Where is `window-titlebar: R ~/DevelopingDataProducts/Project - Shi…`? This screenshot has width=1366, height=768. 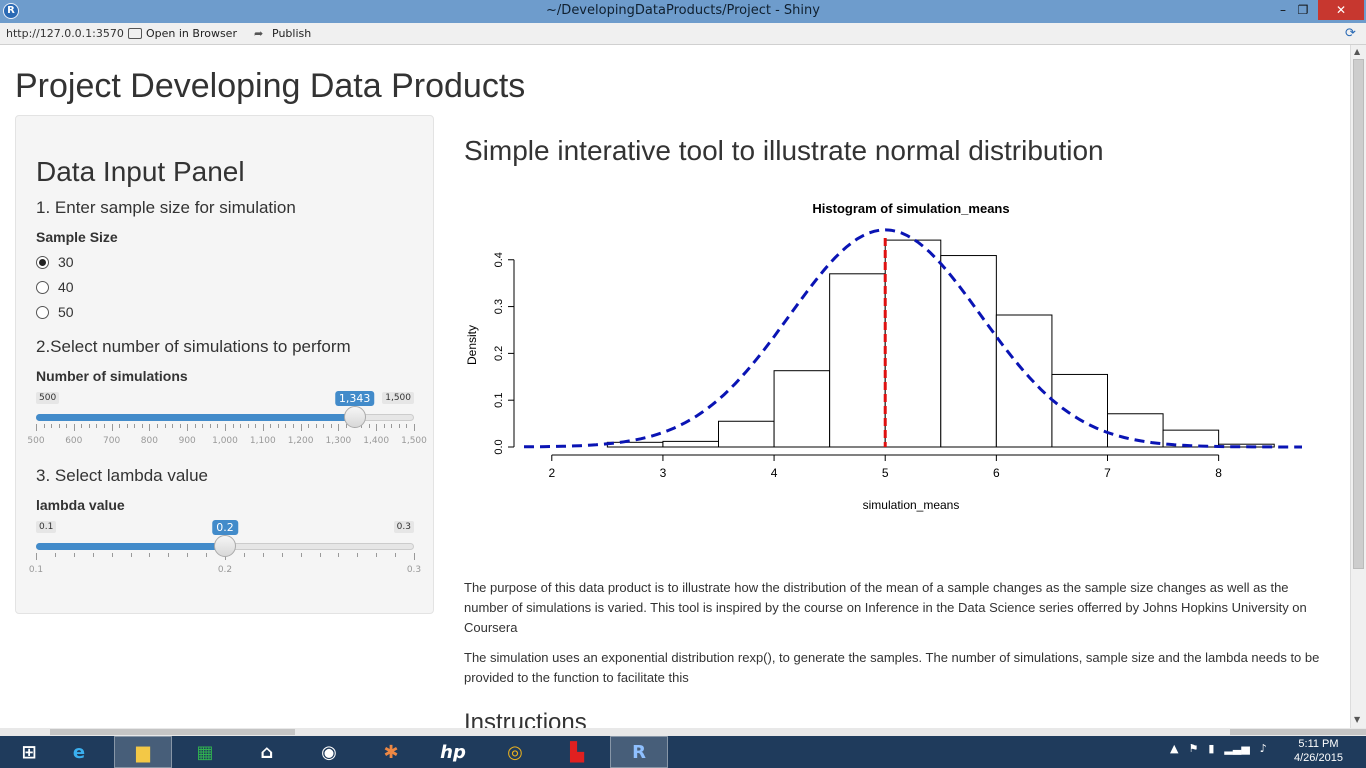
window-titlebar: R ~/DevelopingDataProducts/Project - Shi… is located at coordinates (683, 11).